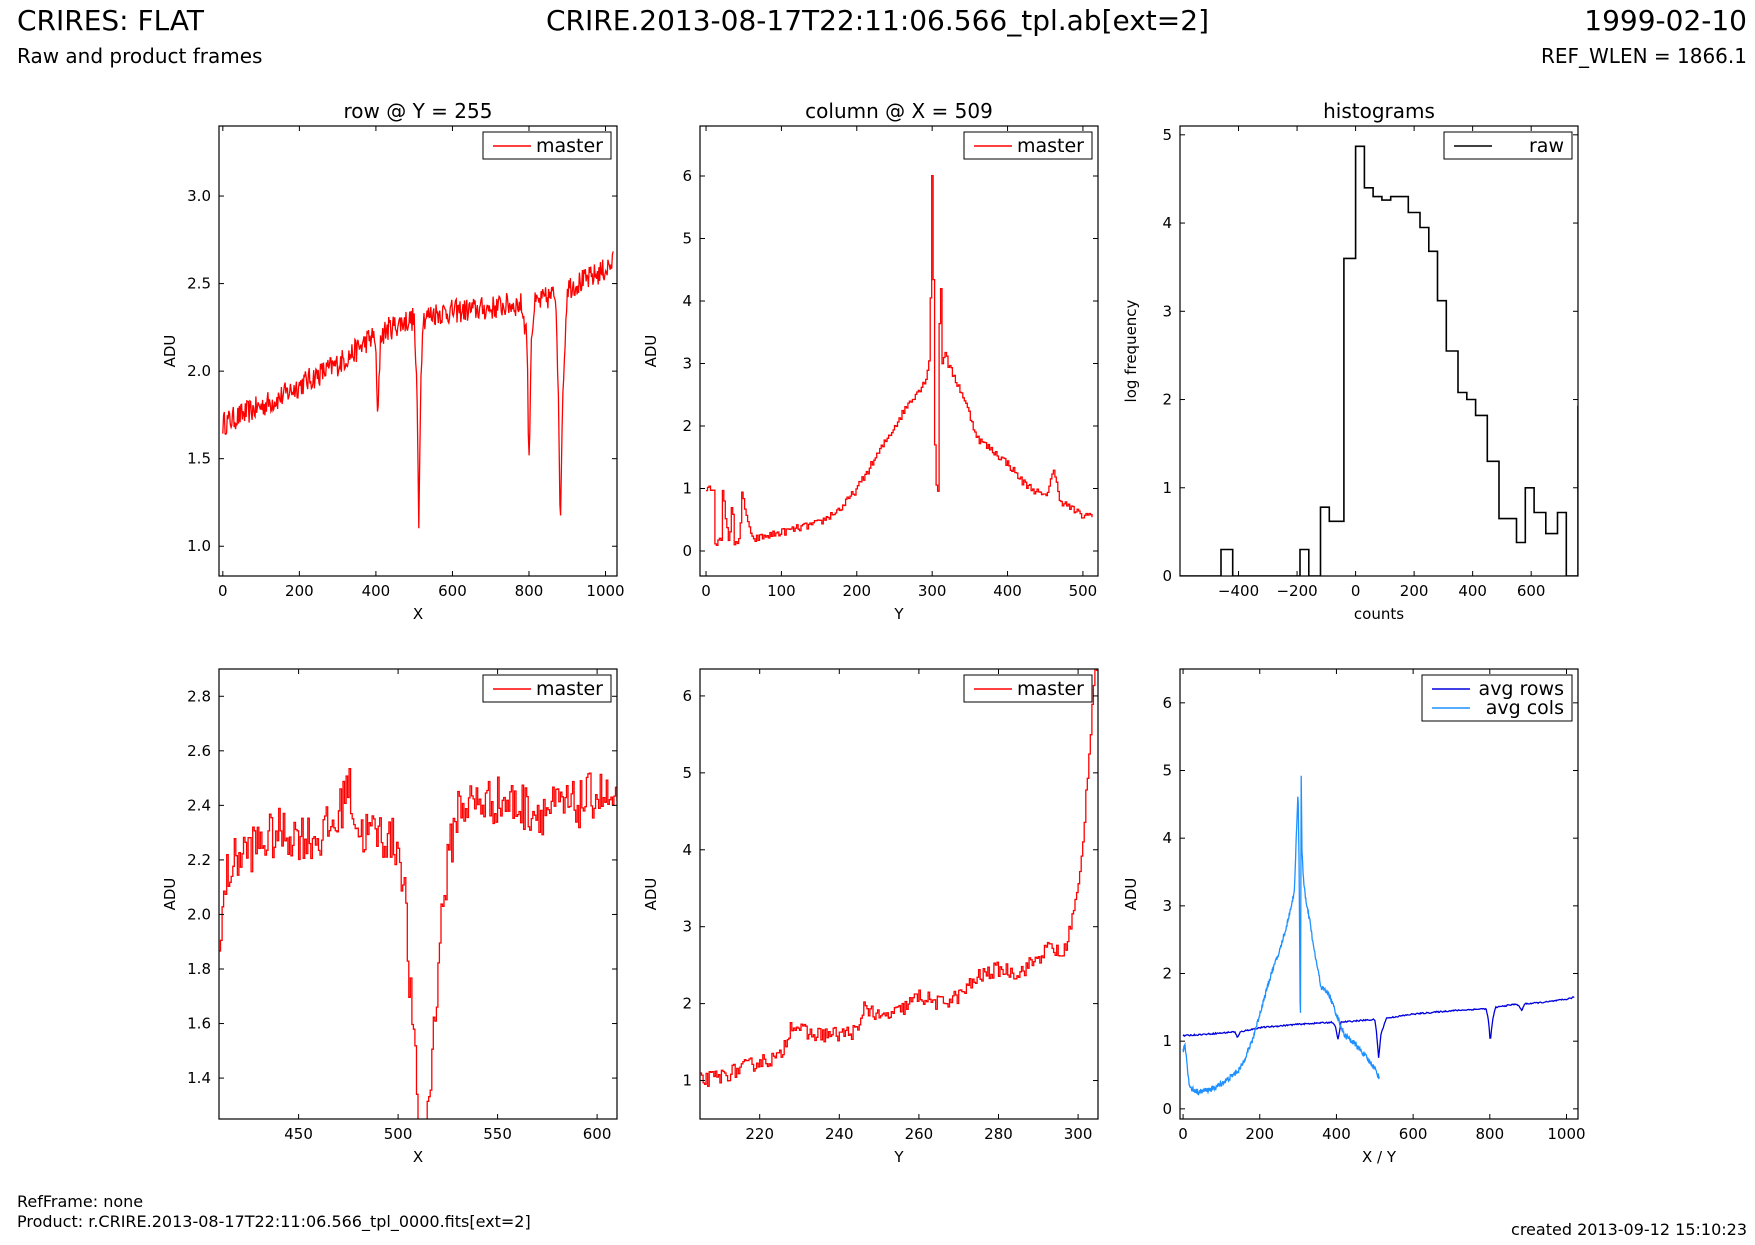 The width and height of the screenshot is (1755, 1245). I want to click on created-timestamp: created 2013-09-12 15:10:23, so click(1629, 1229).